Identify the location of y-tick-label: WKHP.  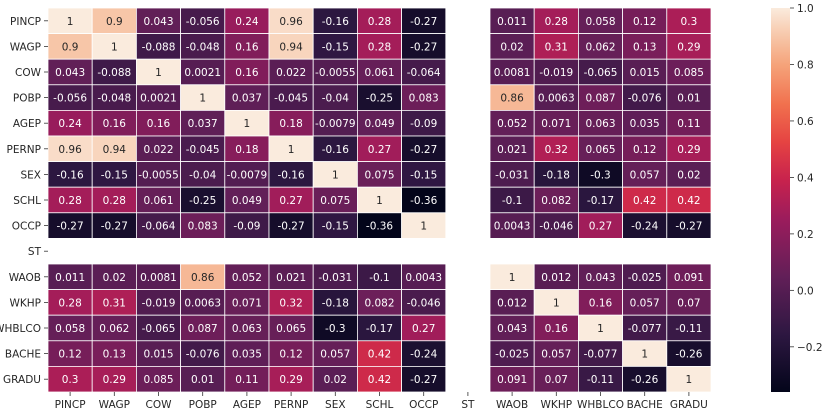
(26, 303).